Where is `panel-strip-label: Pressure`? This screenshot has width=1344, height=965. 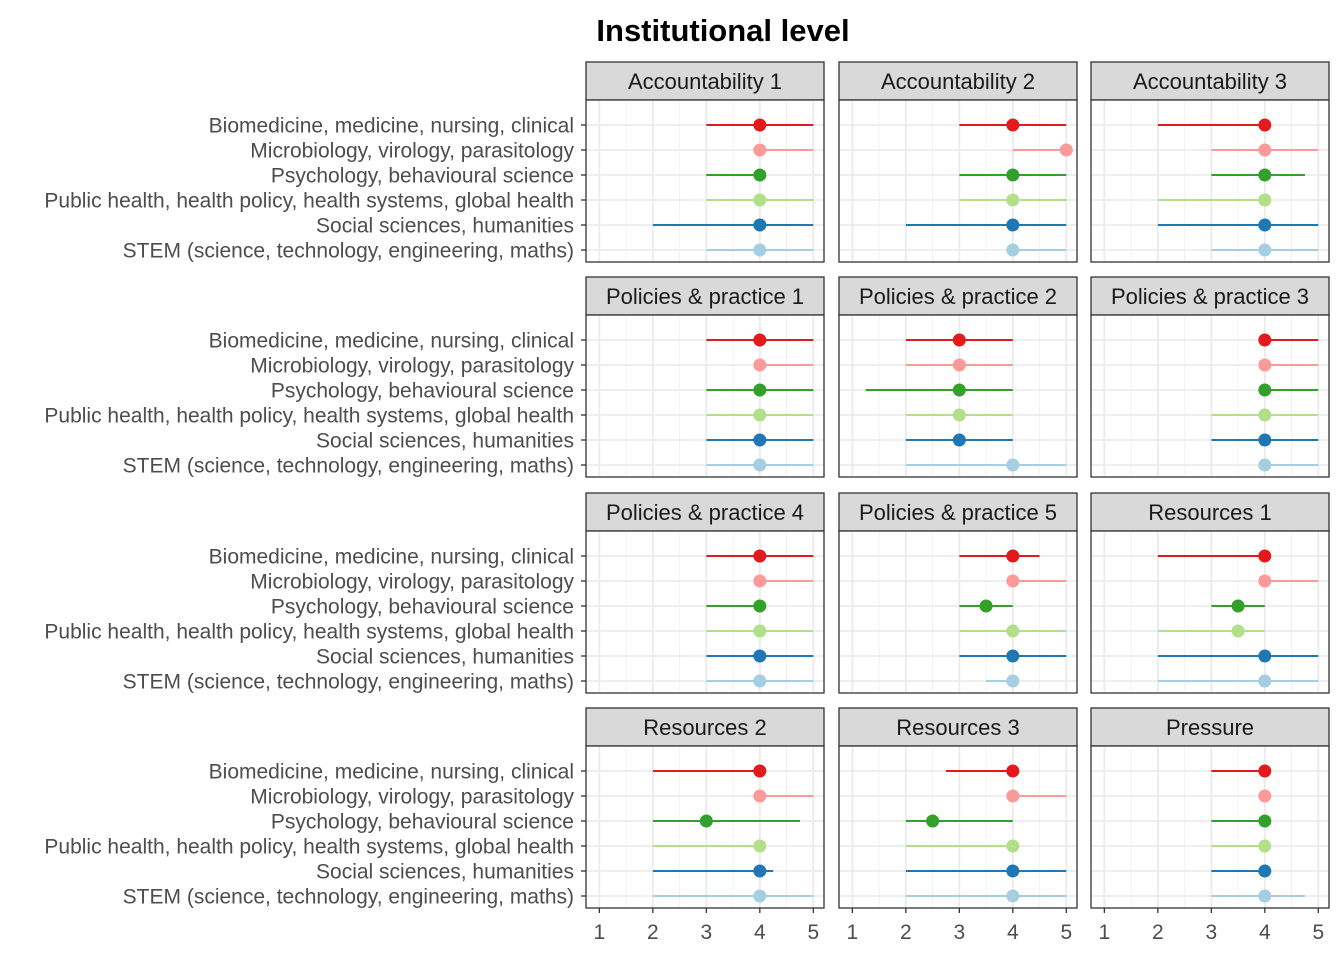 panel-strip-label: Pressure is located at coordinates (1210, 727).